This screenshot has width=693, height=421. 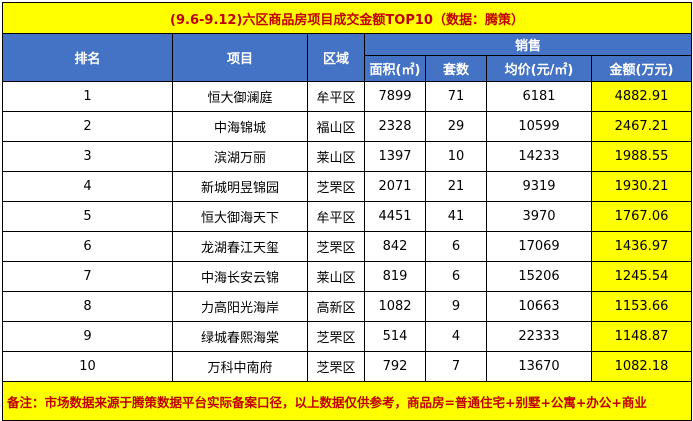 I want to click on cell-amount: 1767.06, so click(x=641, y=216).